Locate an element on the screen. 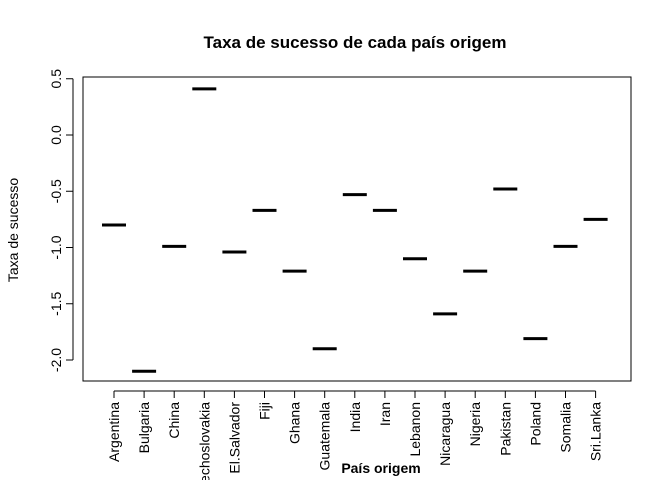 The width and height of the screenshot is (672, 480). x-tick-label: Poland is located at coordinates (535, 424).